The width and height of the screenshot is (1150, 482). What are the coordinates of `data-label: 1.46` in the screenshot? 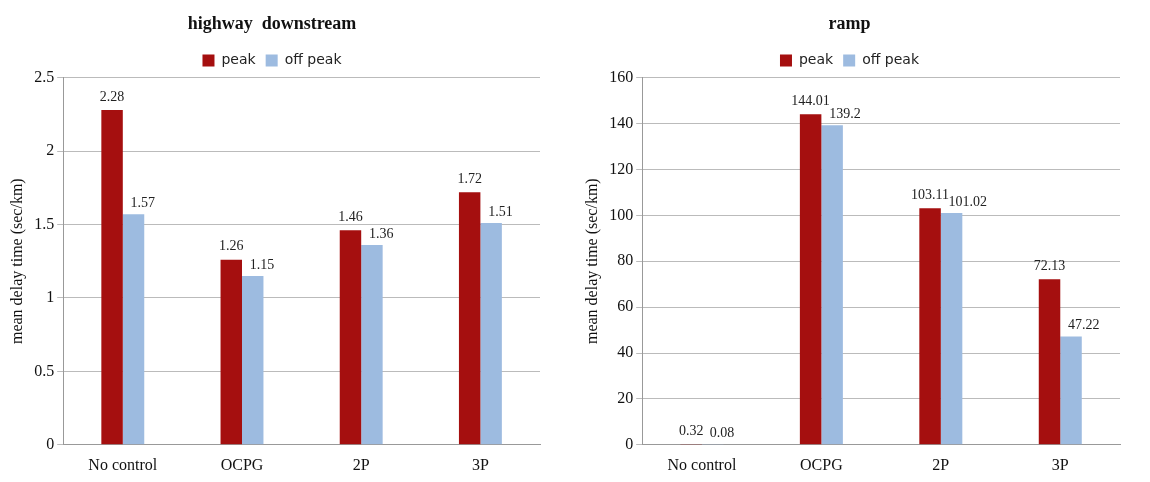 It's located at (350, 217).